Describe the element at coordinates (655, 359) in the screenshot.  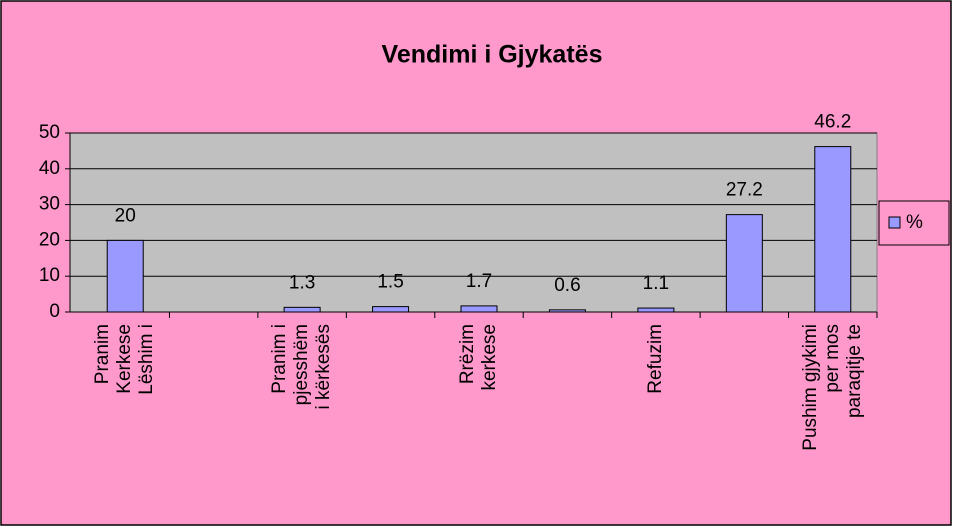
I see `x-tick-label: Refuzim` at that location.